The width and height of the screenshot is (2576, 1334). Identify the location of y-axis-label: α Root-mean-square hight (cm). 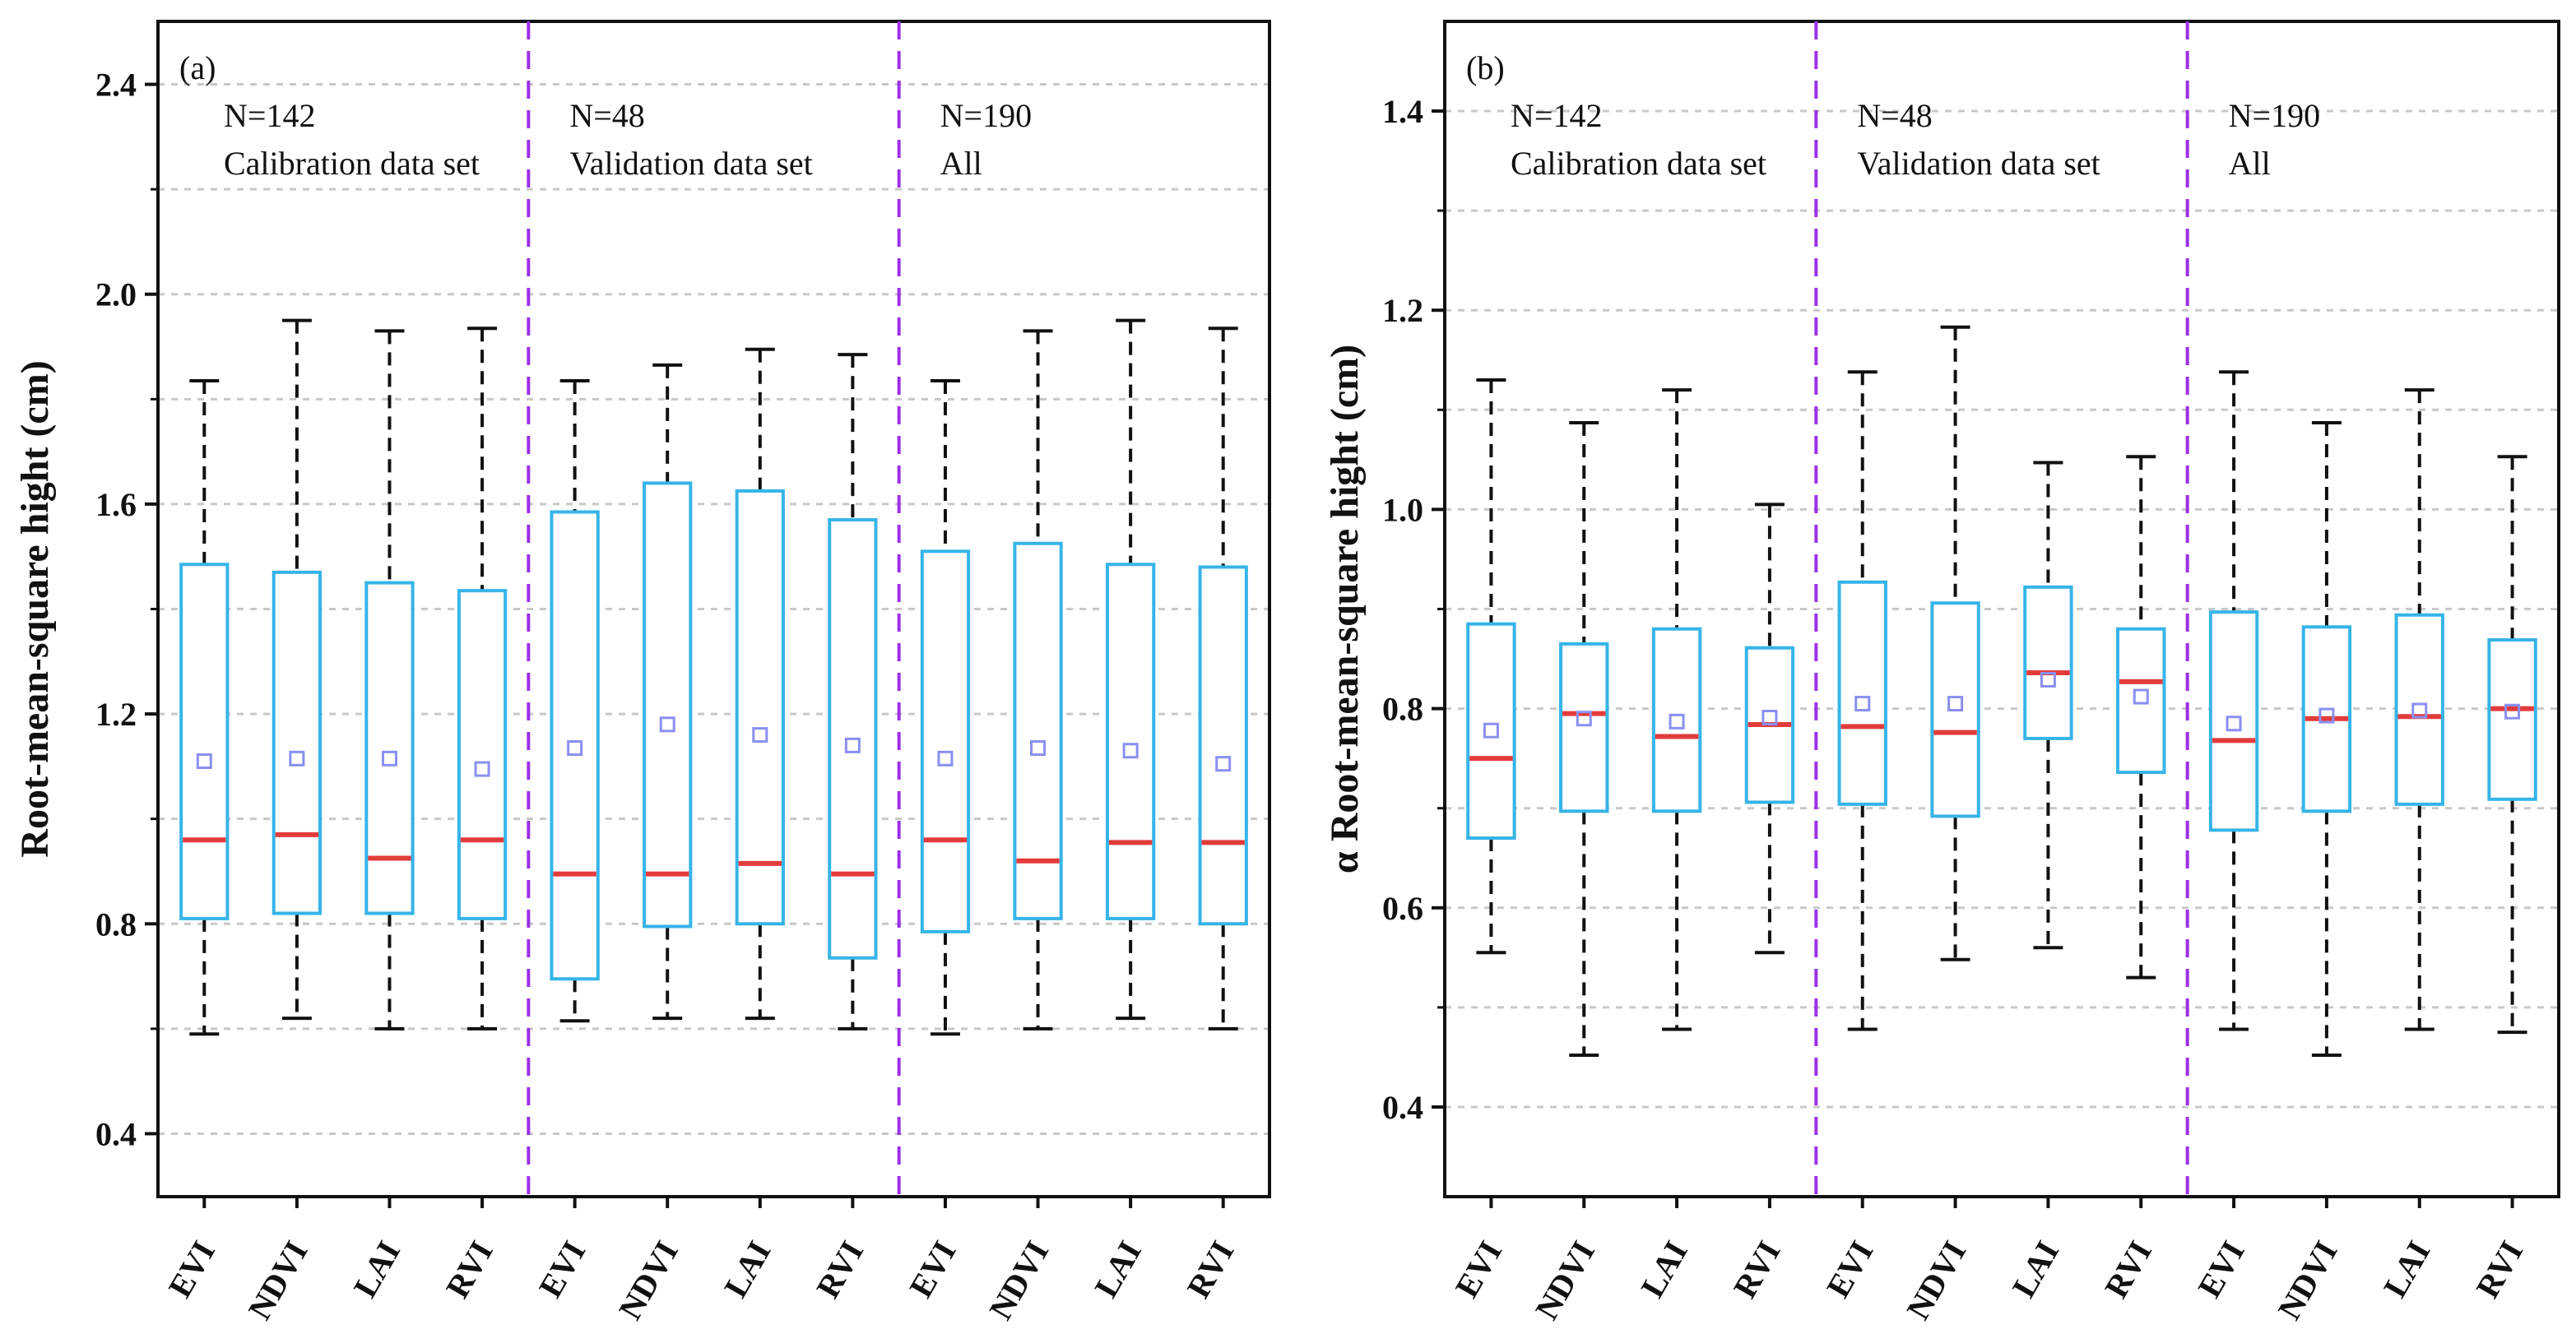
(1345, 609).